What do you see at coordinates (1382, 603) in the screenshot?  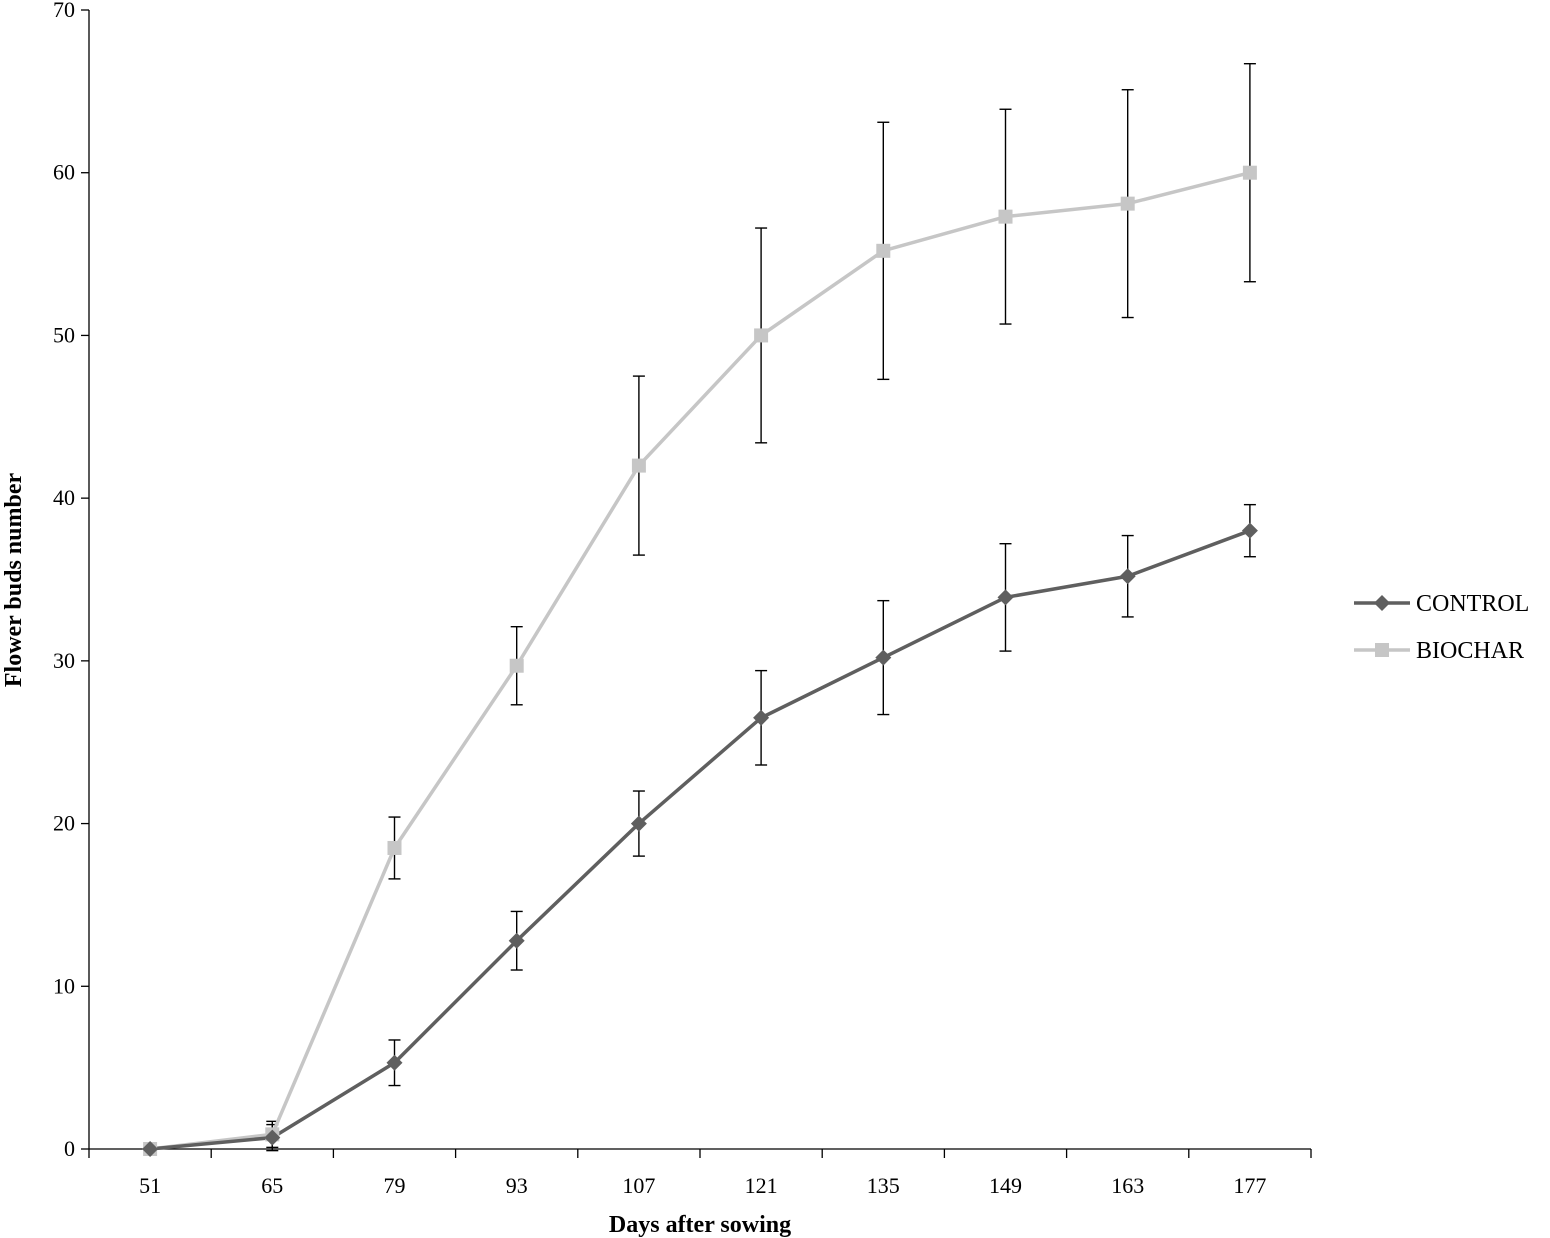 I see `legend-marker-control` at bounding box center [1382, 603].